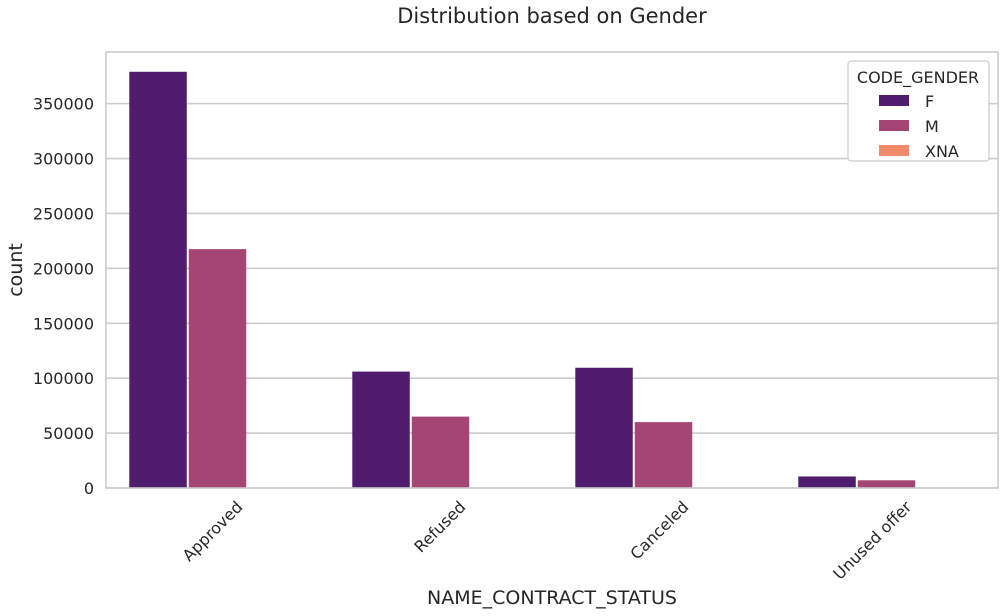  What do you see at coordinates (440, 452) in the screenshot?
I see `bar-m-refused` at bounding box center [440, 452].